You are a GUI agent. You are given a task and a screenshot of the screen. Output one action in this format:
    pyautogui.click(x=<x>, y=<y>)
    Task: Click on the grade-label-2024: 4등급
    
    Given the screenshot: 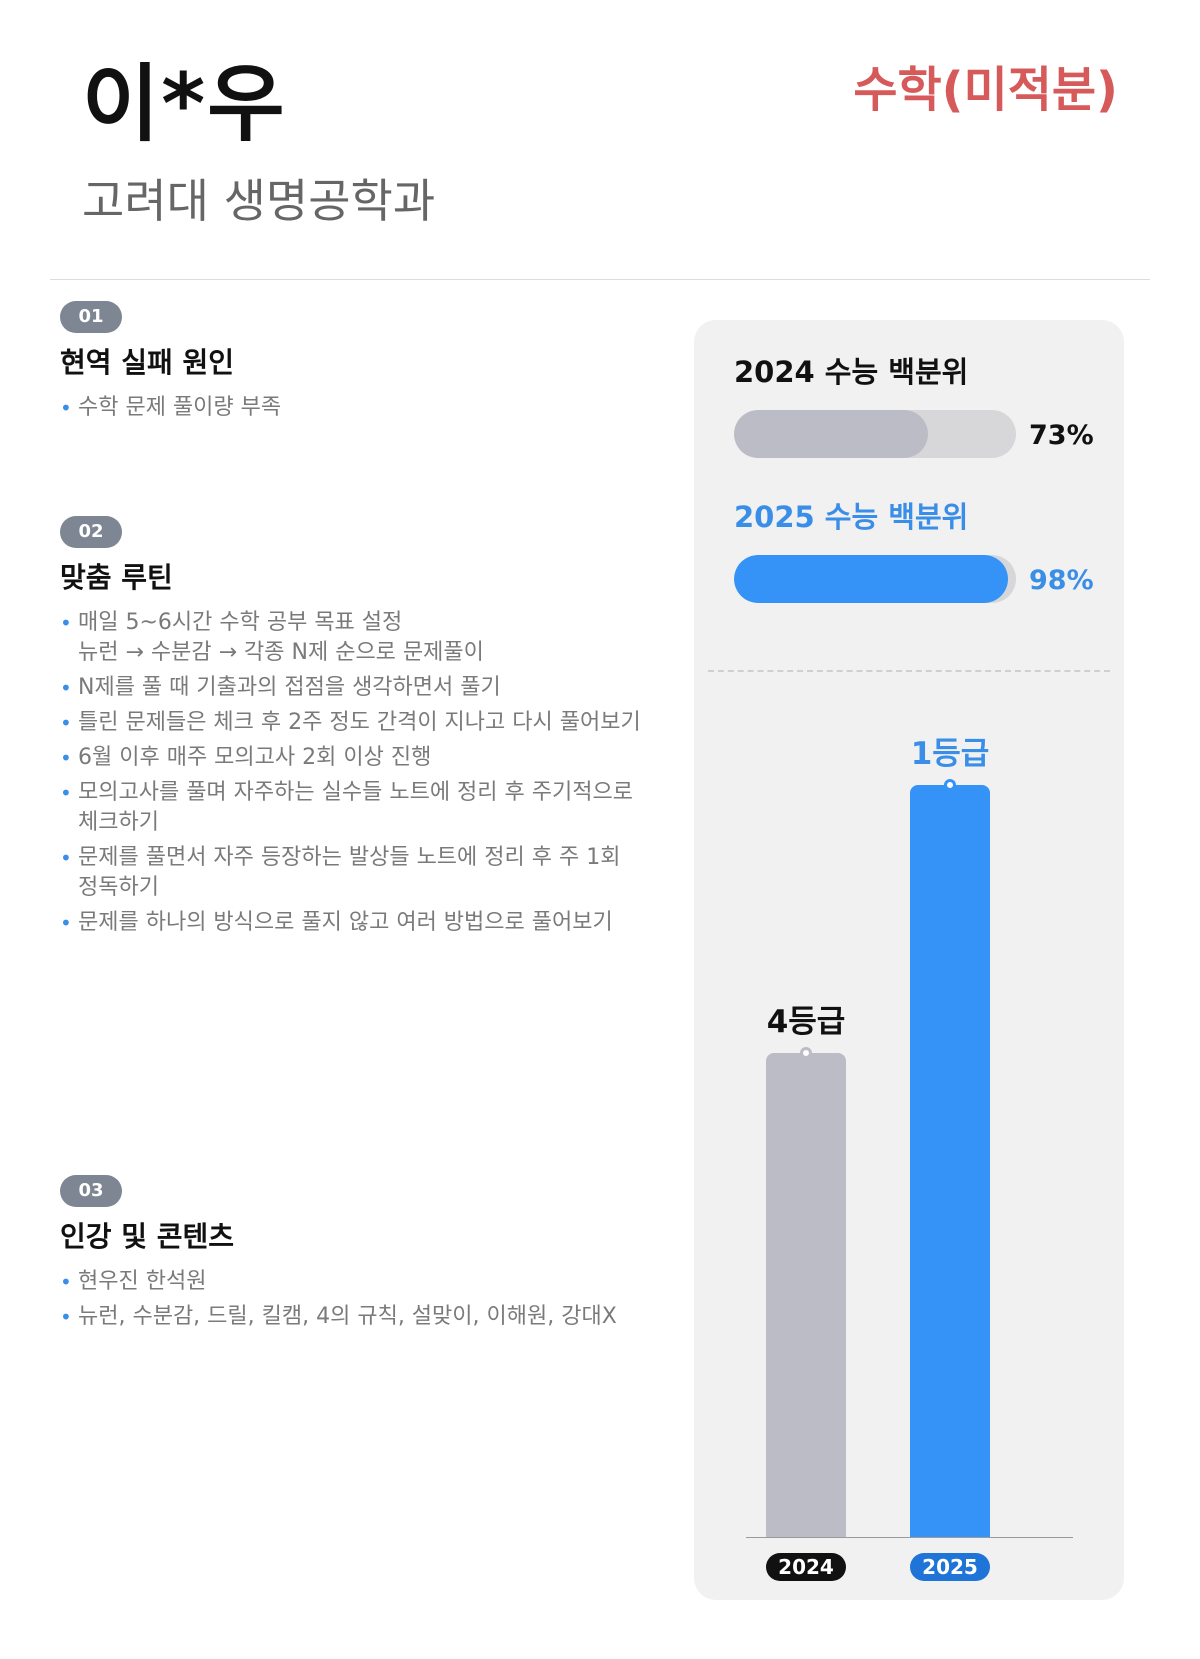 What is the action you would take?
    pyautogui.click(x=806, y=1022)
    